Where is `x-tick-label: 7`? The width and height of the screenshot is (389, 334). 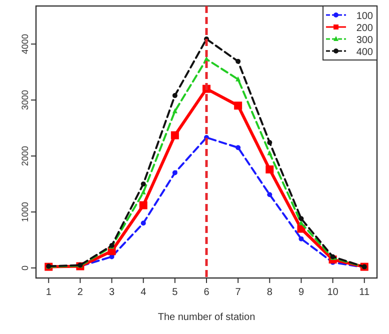
x-tick-label: 7 is located at coordinates (238, 292).